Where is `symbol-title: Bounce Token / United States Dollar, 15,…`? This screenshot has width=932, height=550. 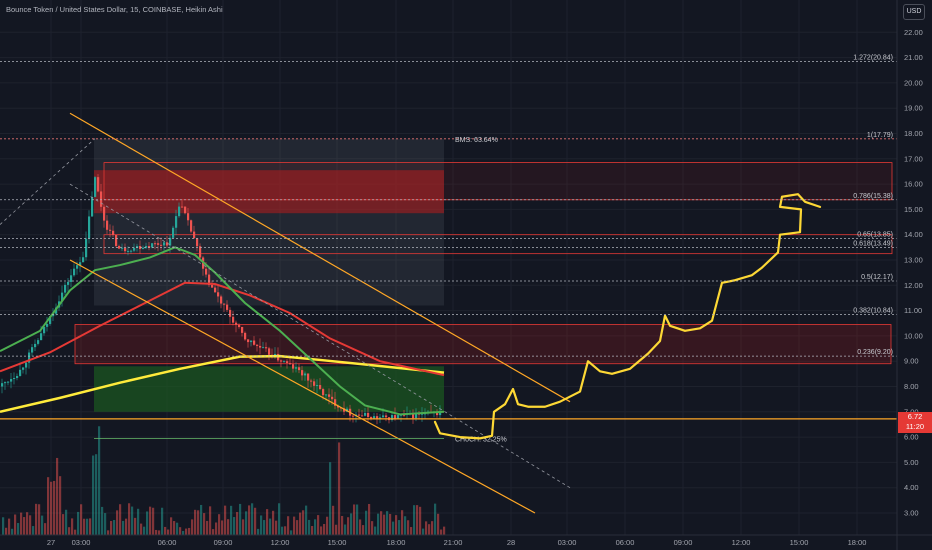 symbol-title: Bounce Token / United States Dollar, 15,… is located at coordinates (114, 9).